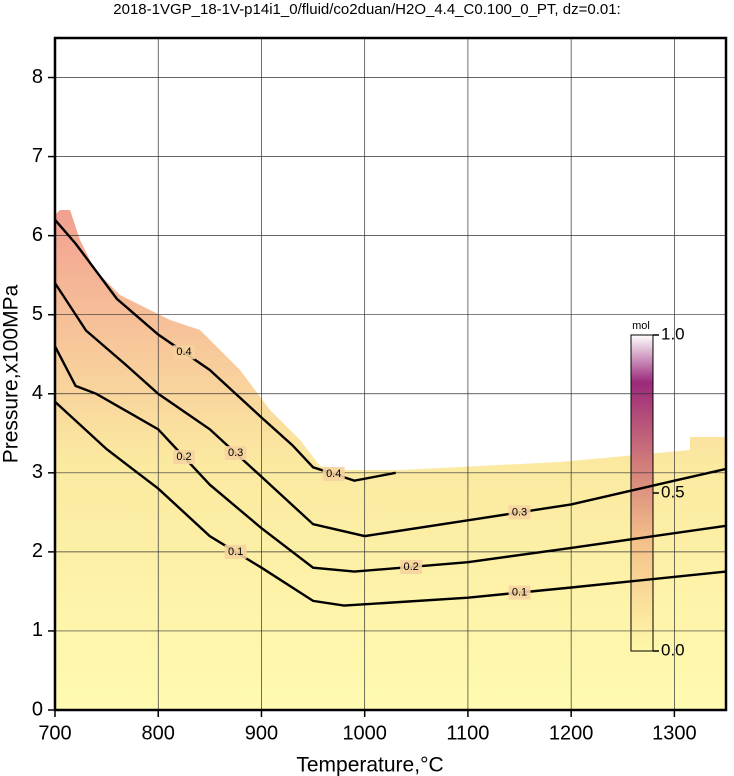 The width and height of the screenshot is (734, 776). What do you see at coordinates (642, 493) in the screenshot?
I see `colorbar` at bounding box center [642, 493].